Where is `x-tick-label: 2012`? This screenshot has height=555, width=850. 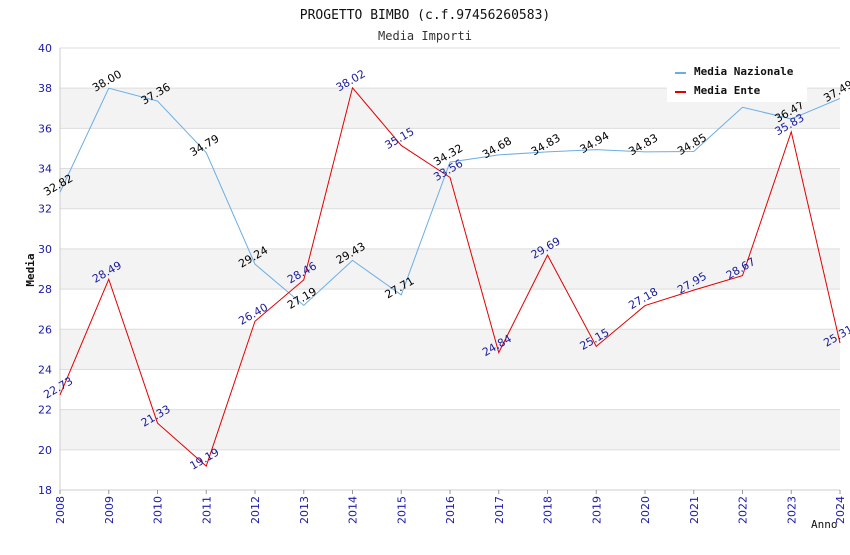
x-tick-label: 2012 is located at coordinates (255, 510).